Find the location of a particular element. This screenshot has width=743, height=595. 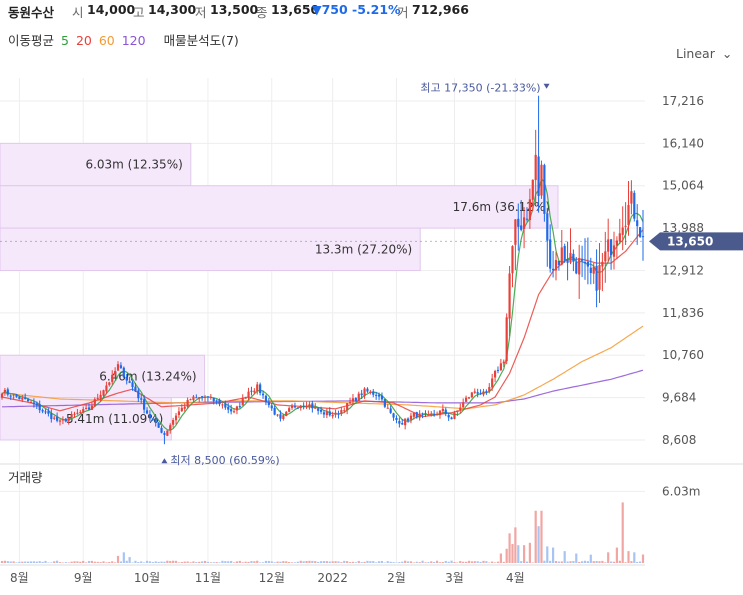

ma20-label: 20 is located at coordinates (83, 40).